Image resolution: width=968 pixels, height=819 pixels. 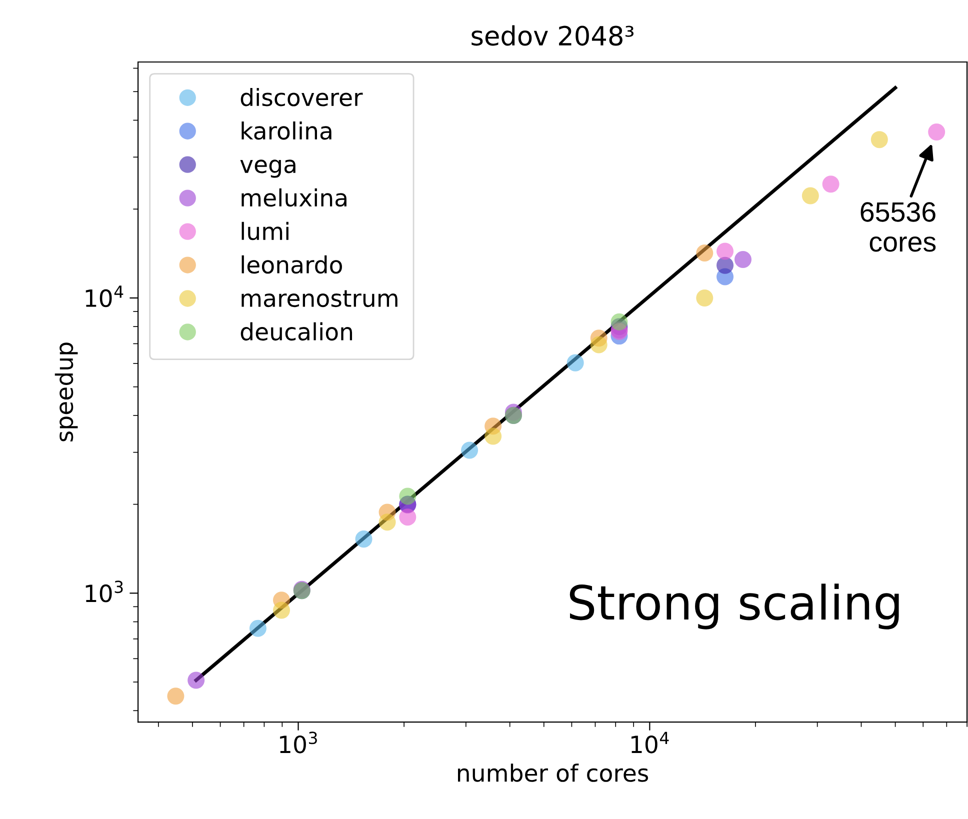 What do you see at coordinates (553, 35) in the screenshot?
I see `chart-title: sedov 2048³` at bounding box center [553, 35].